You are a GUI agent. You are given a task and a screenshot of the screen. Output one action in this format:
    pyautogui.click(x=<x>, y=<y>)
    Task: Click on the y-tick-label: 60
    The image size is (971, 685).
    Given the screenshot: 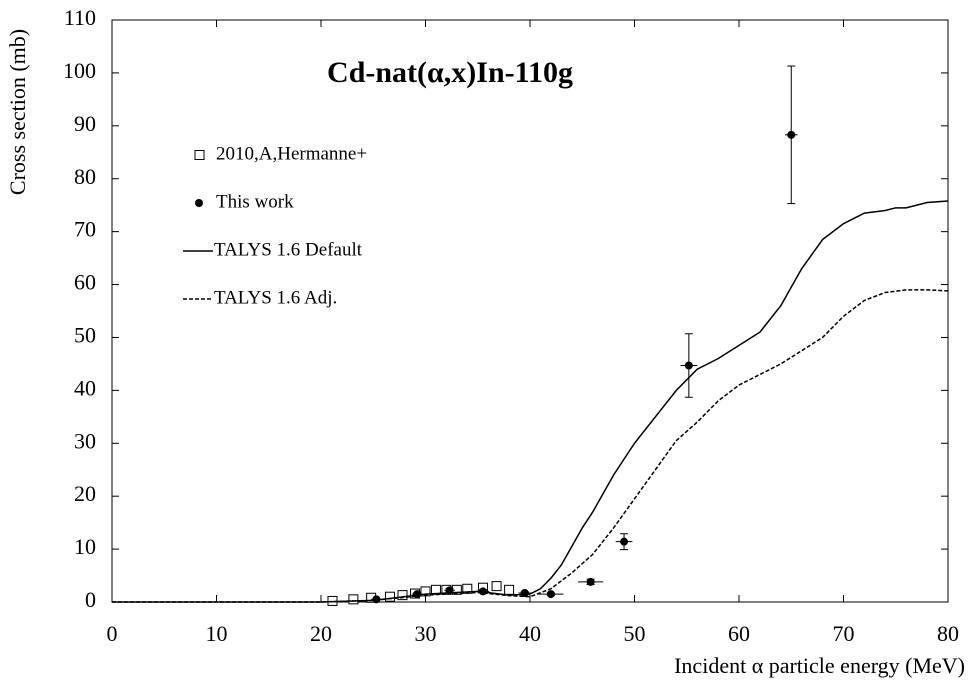 What is the action you would take?
    pyautogui.click(x=85, y=282)
    